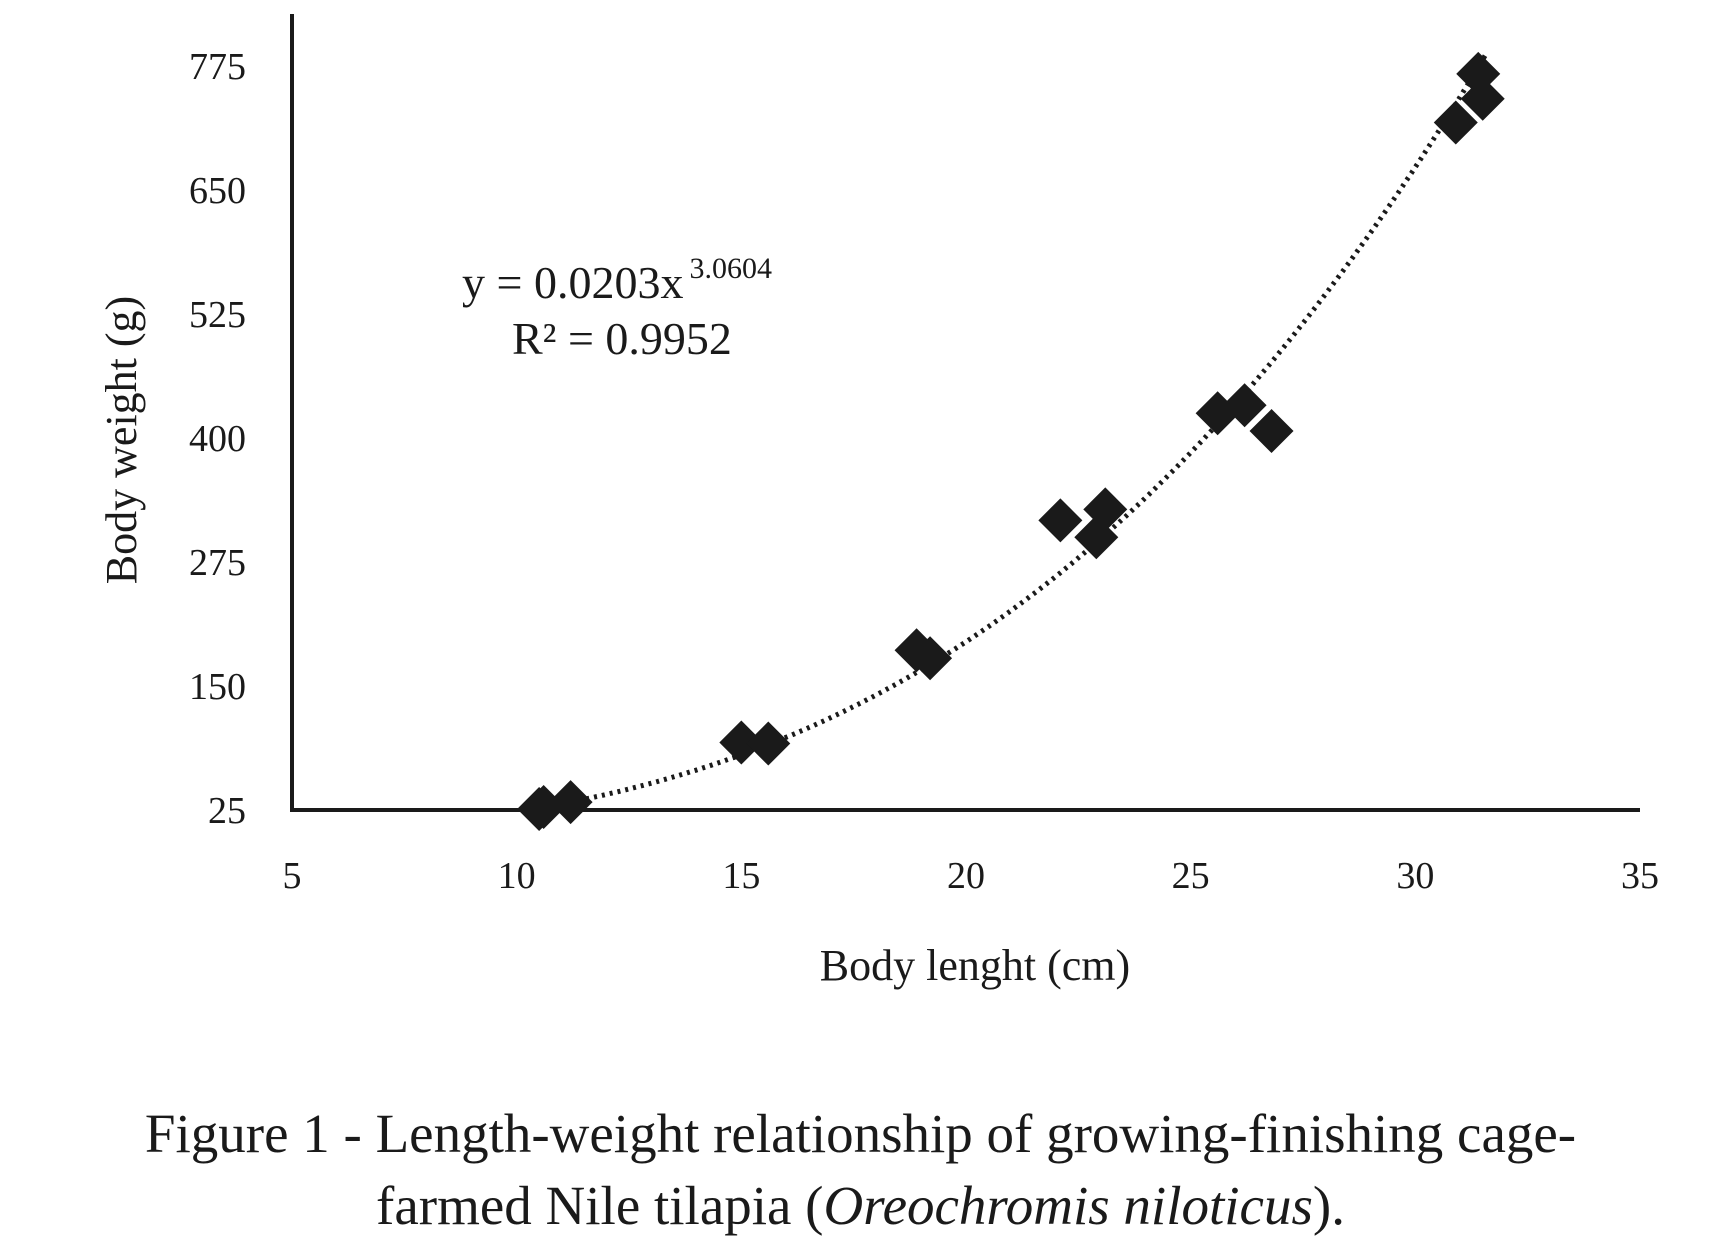 Image resolution: width=1721 pixels, height=1253 pixels. Describe the element at coordinates (572, 282) in the screenshot. I see `trendline-equation-base: y = 0.0203x` at that location.